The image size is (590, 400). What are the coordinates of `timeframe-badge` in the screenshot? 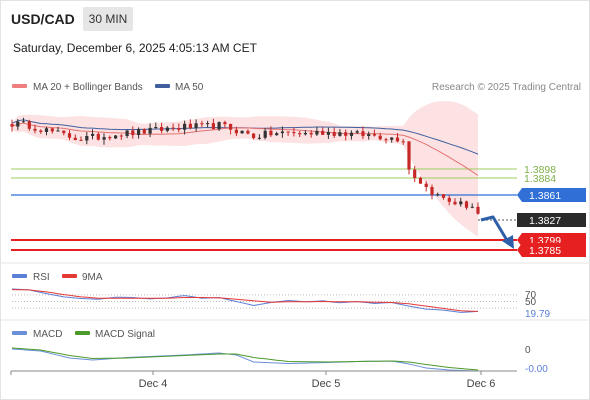 It's located at (108, 19).